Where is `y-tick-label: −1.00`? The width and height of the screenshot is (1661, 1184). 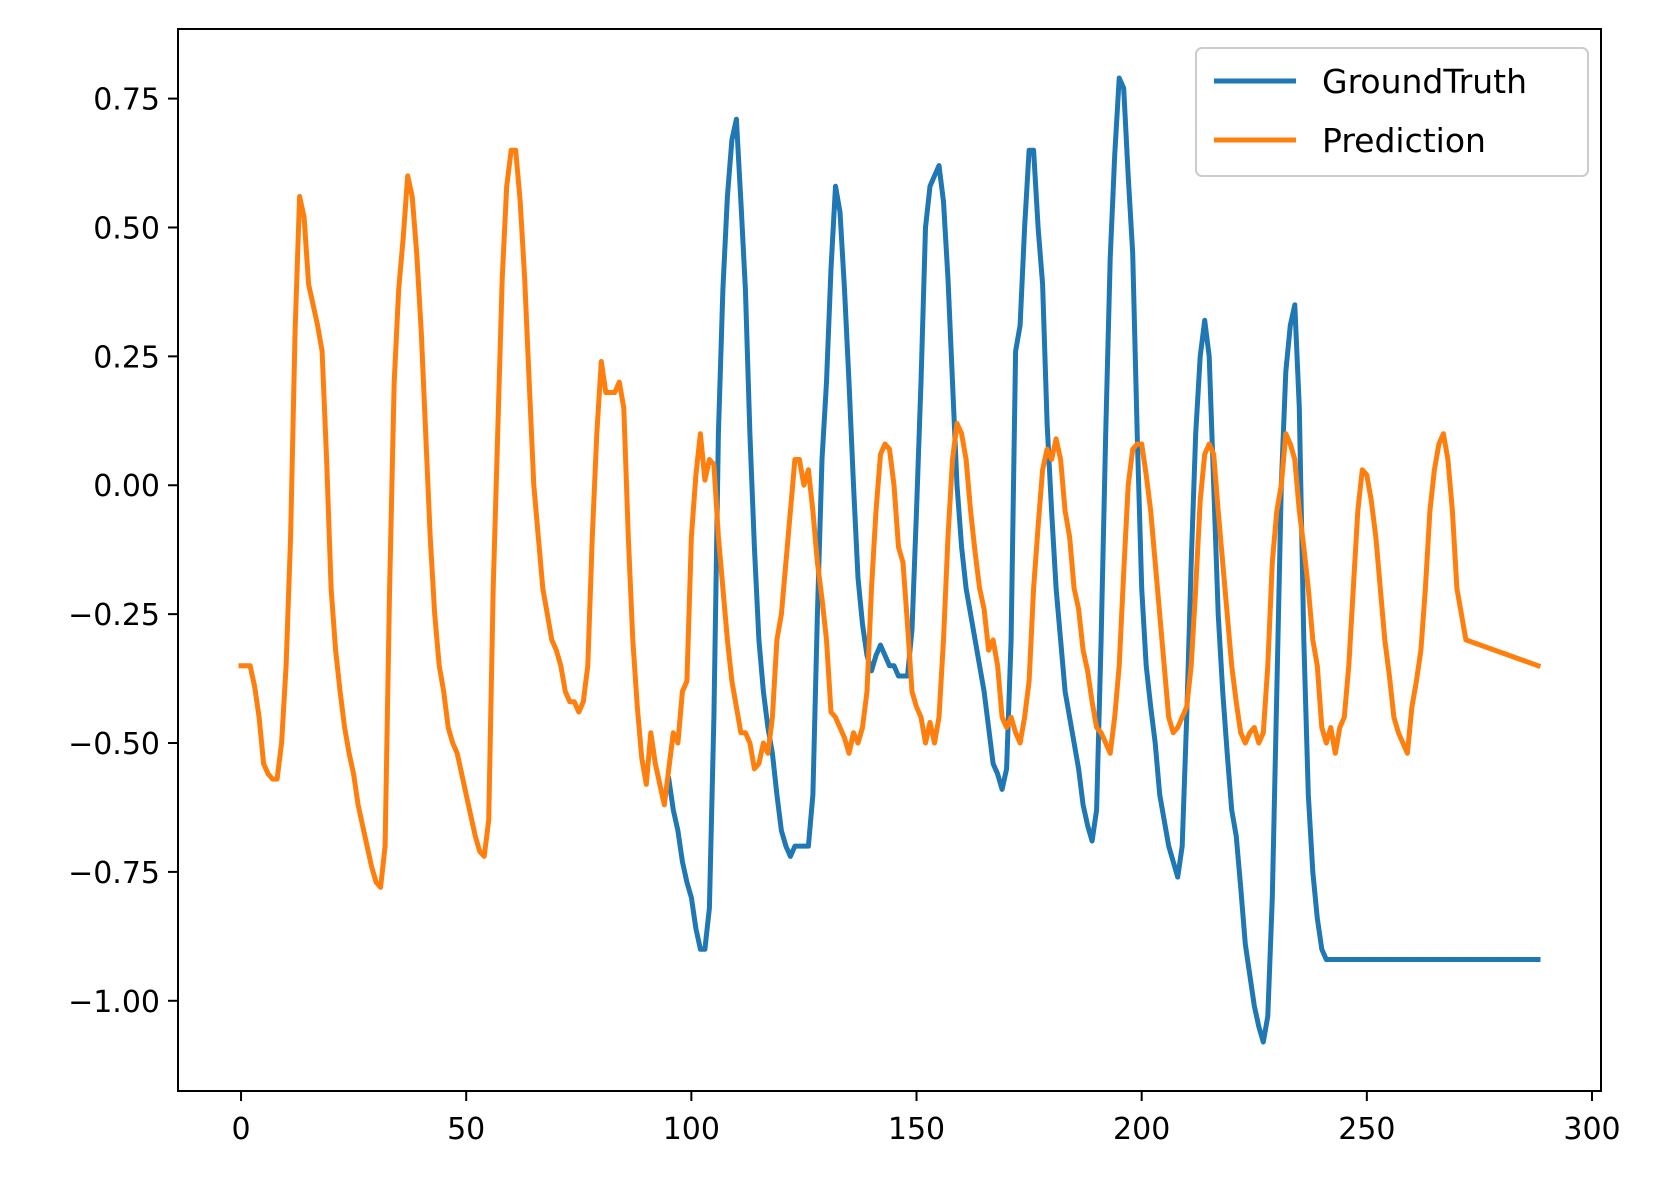 y-tick-label: −1.00 is located at coordinates (114, 1002).